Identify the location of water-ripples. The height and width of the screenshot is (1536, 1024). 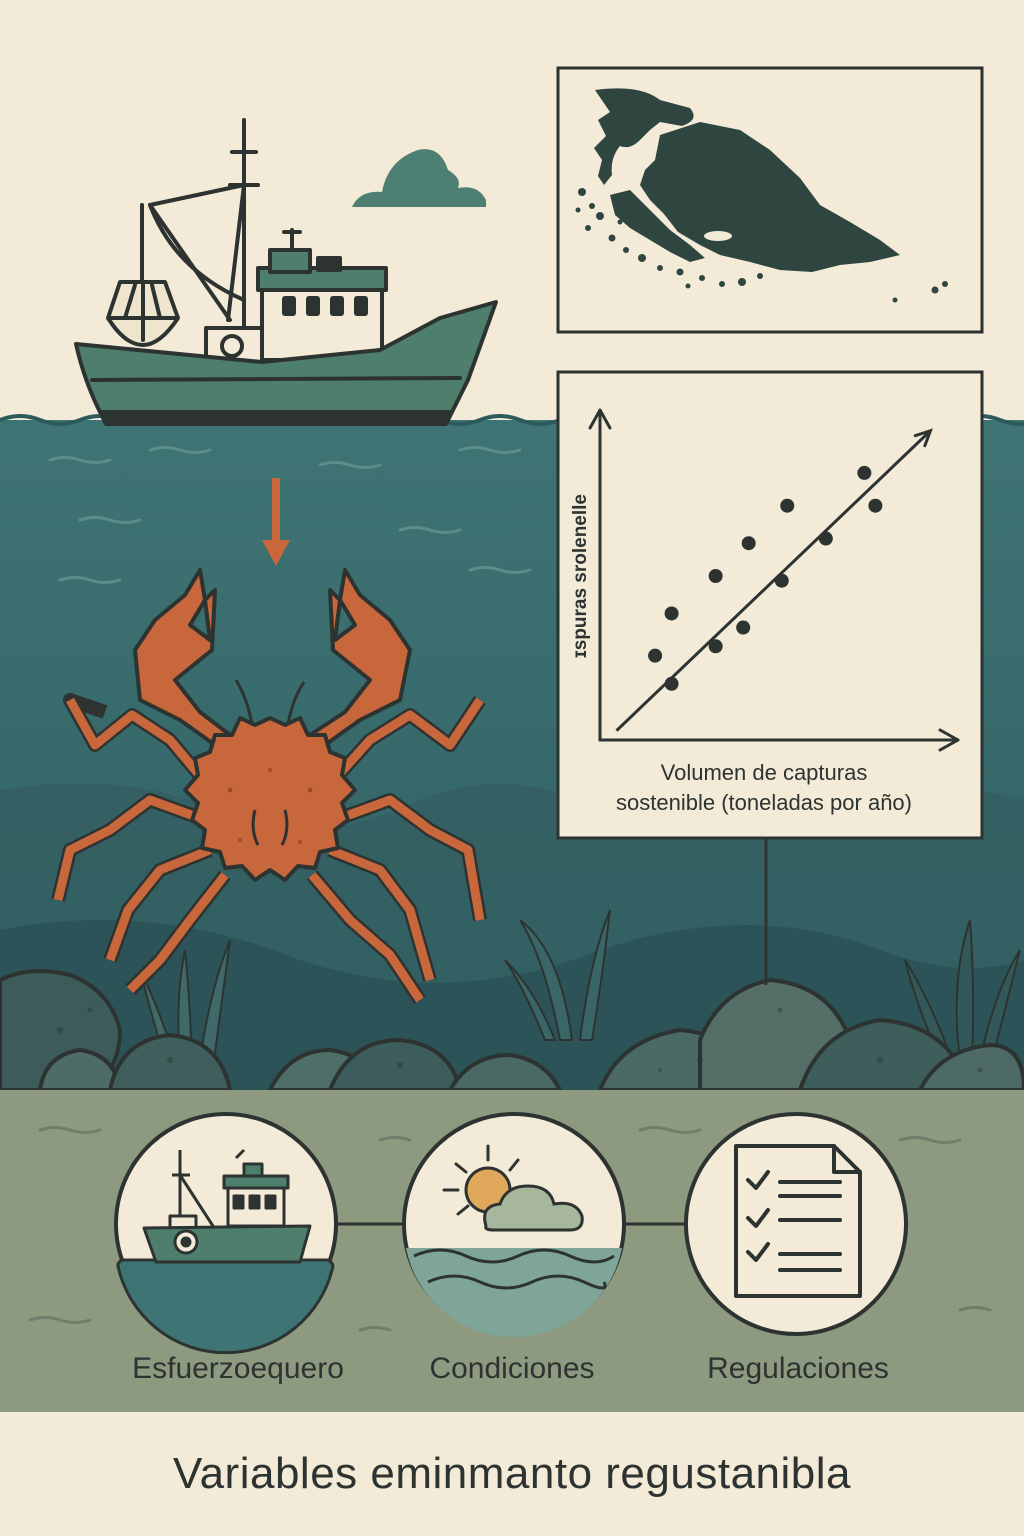
(290, 515).